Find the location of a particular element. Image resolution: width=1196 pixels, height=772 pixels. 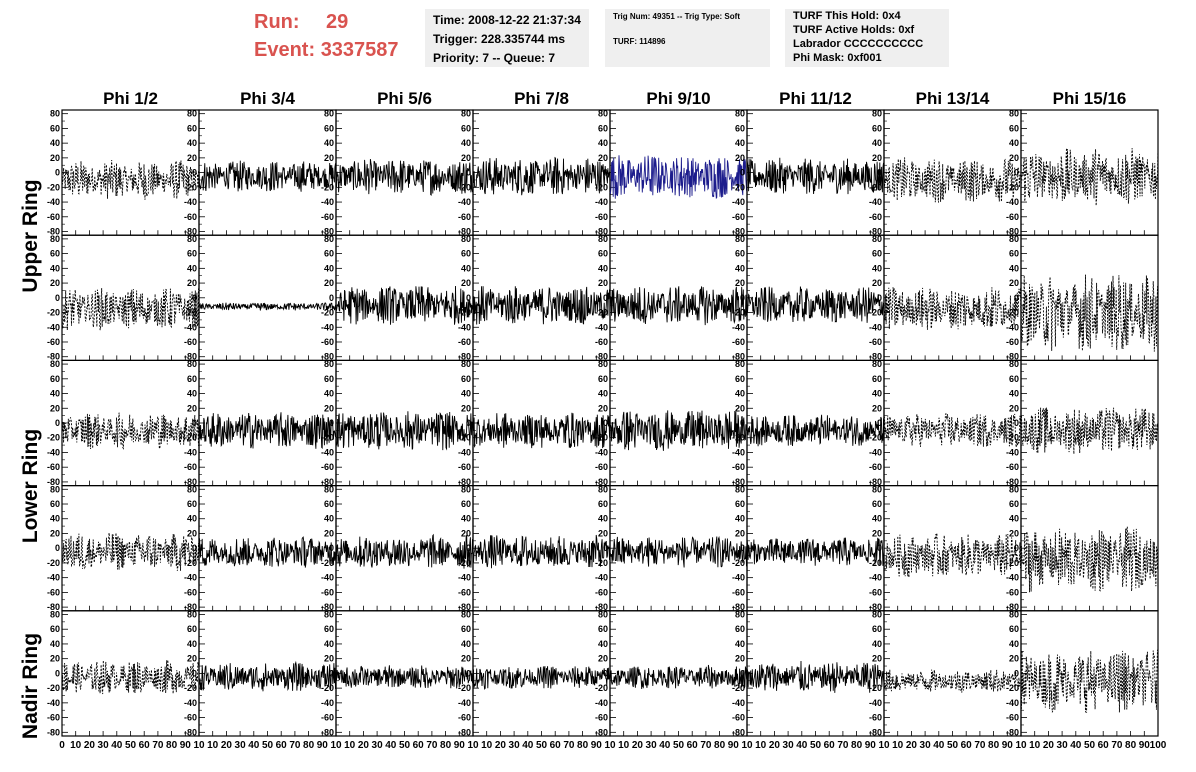

y-tick-label-r4c6-7: -60 is located at coordinates (875, 718).